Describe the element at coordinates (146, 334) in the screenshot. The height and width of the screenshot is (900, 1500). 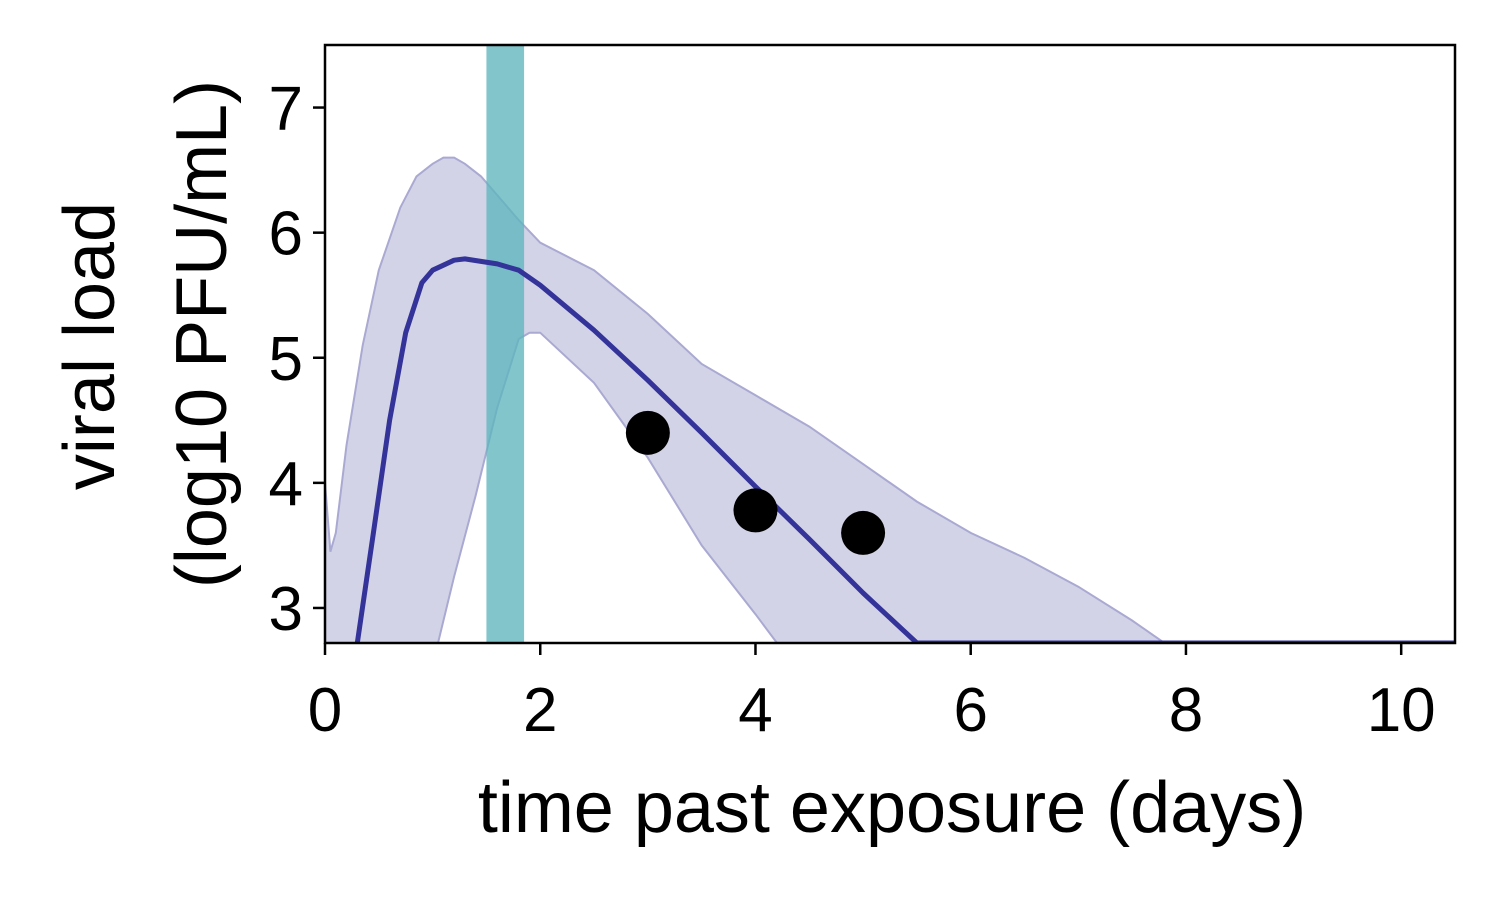
I see `y-axis-title: viral load (log10 PFU/mL)` at that location.